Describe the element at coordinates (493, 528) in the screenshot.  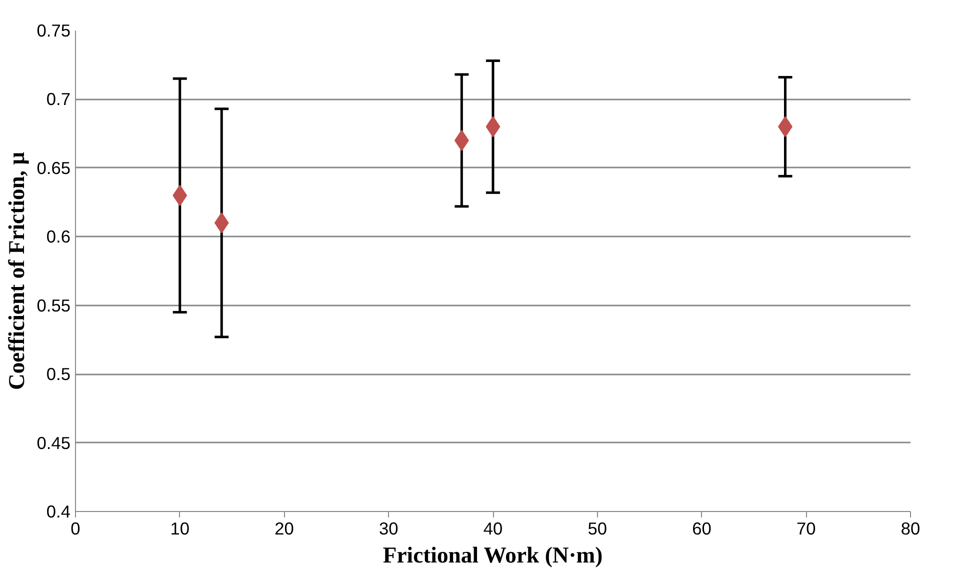
I see `x-tick-label: 40` at that location.